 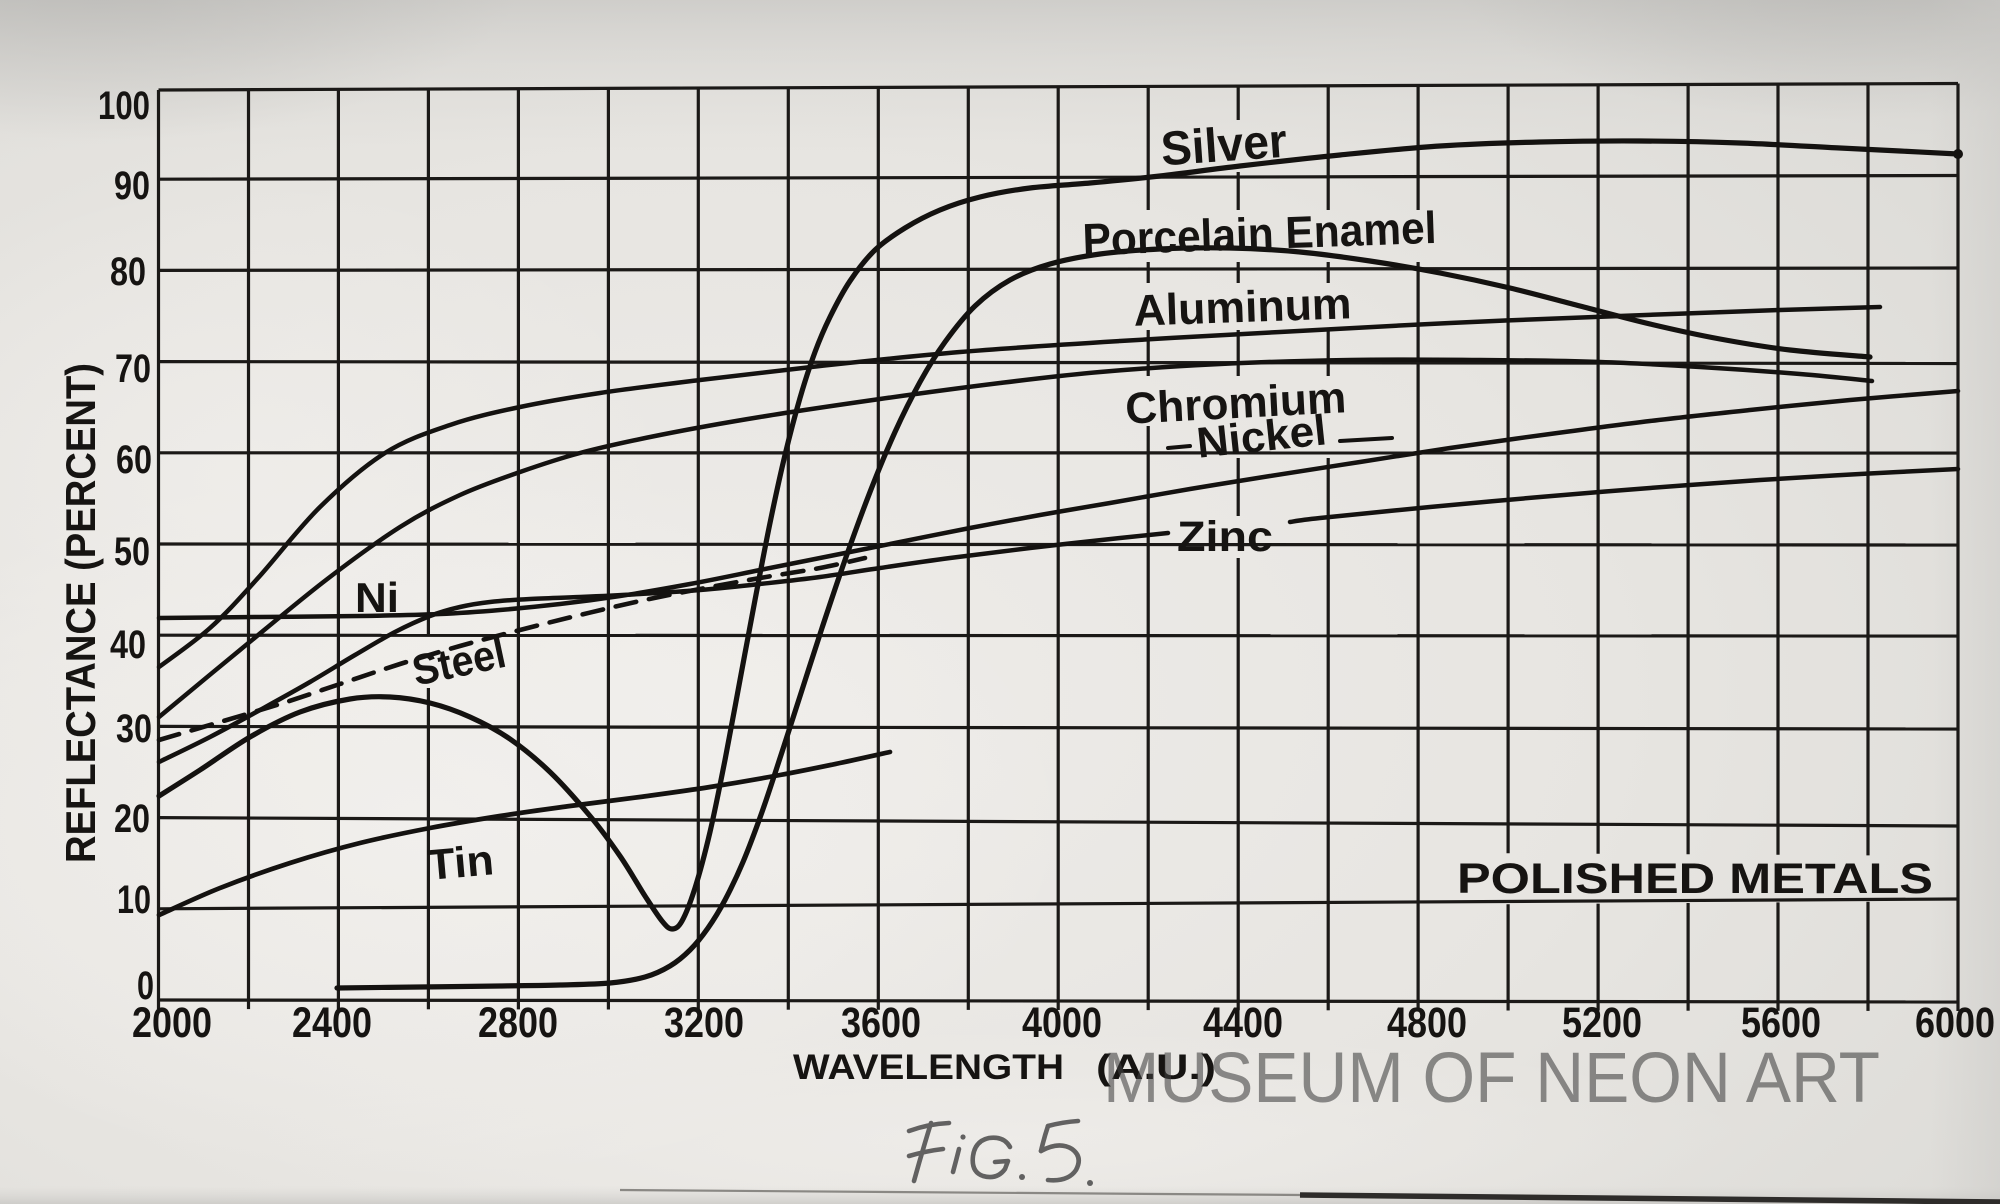 I want to click on svg-text: 70, so click(x=133, y=369).